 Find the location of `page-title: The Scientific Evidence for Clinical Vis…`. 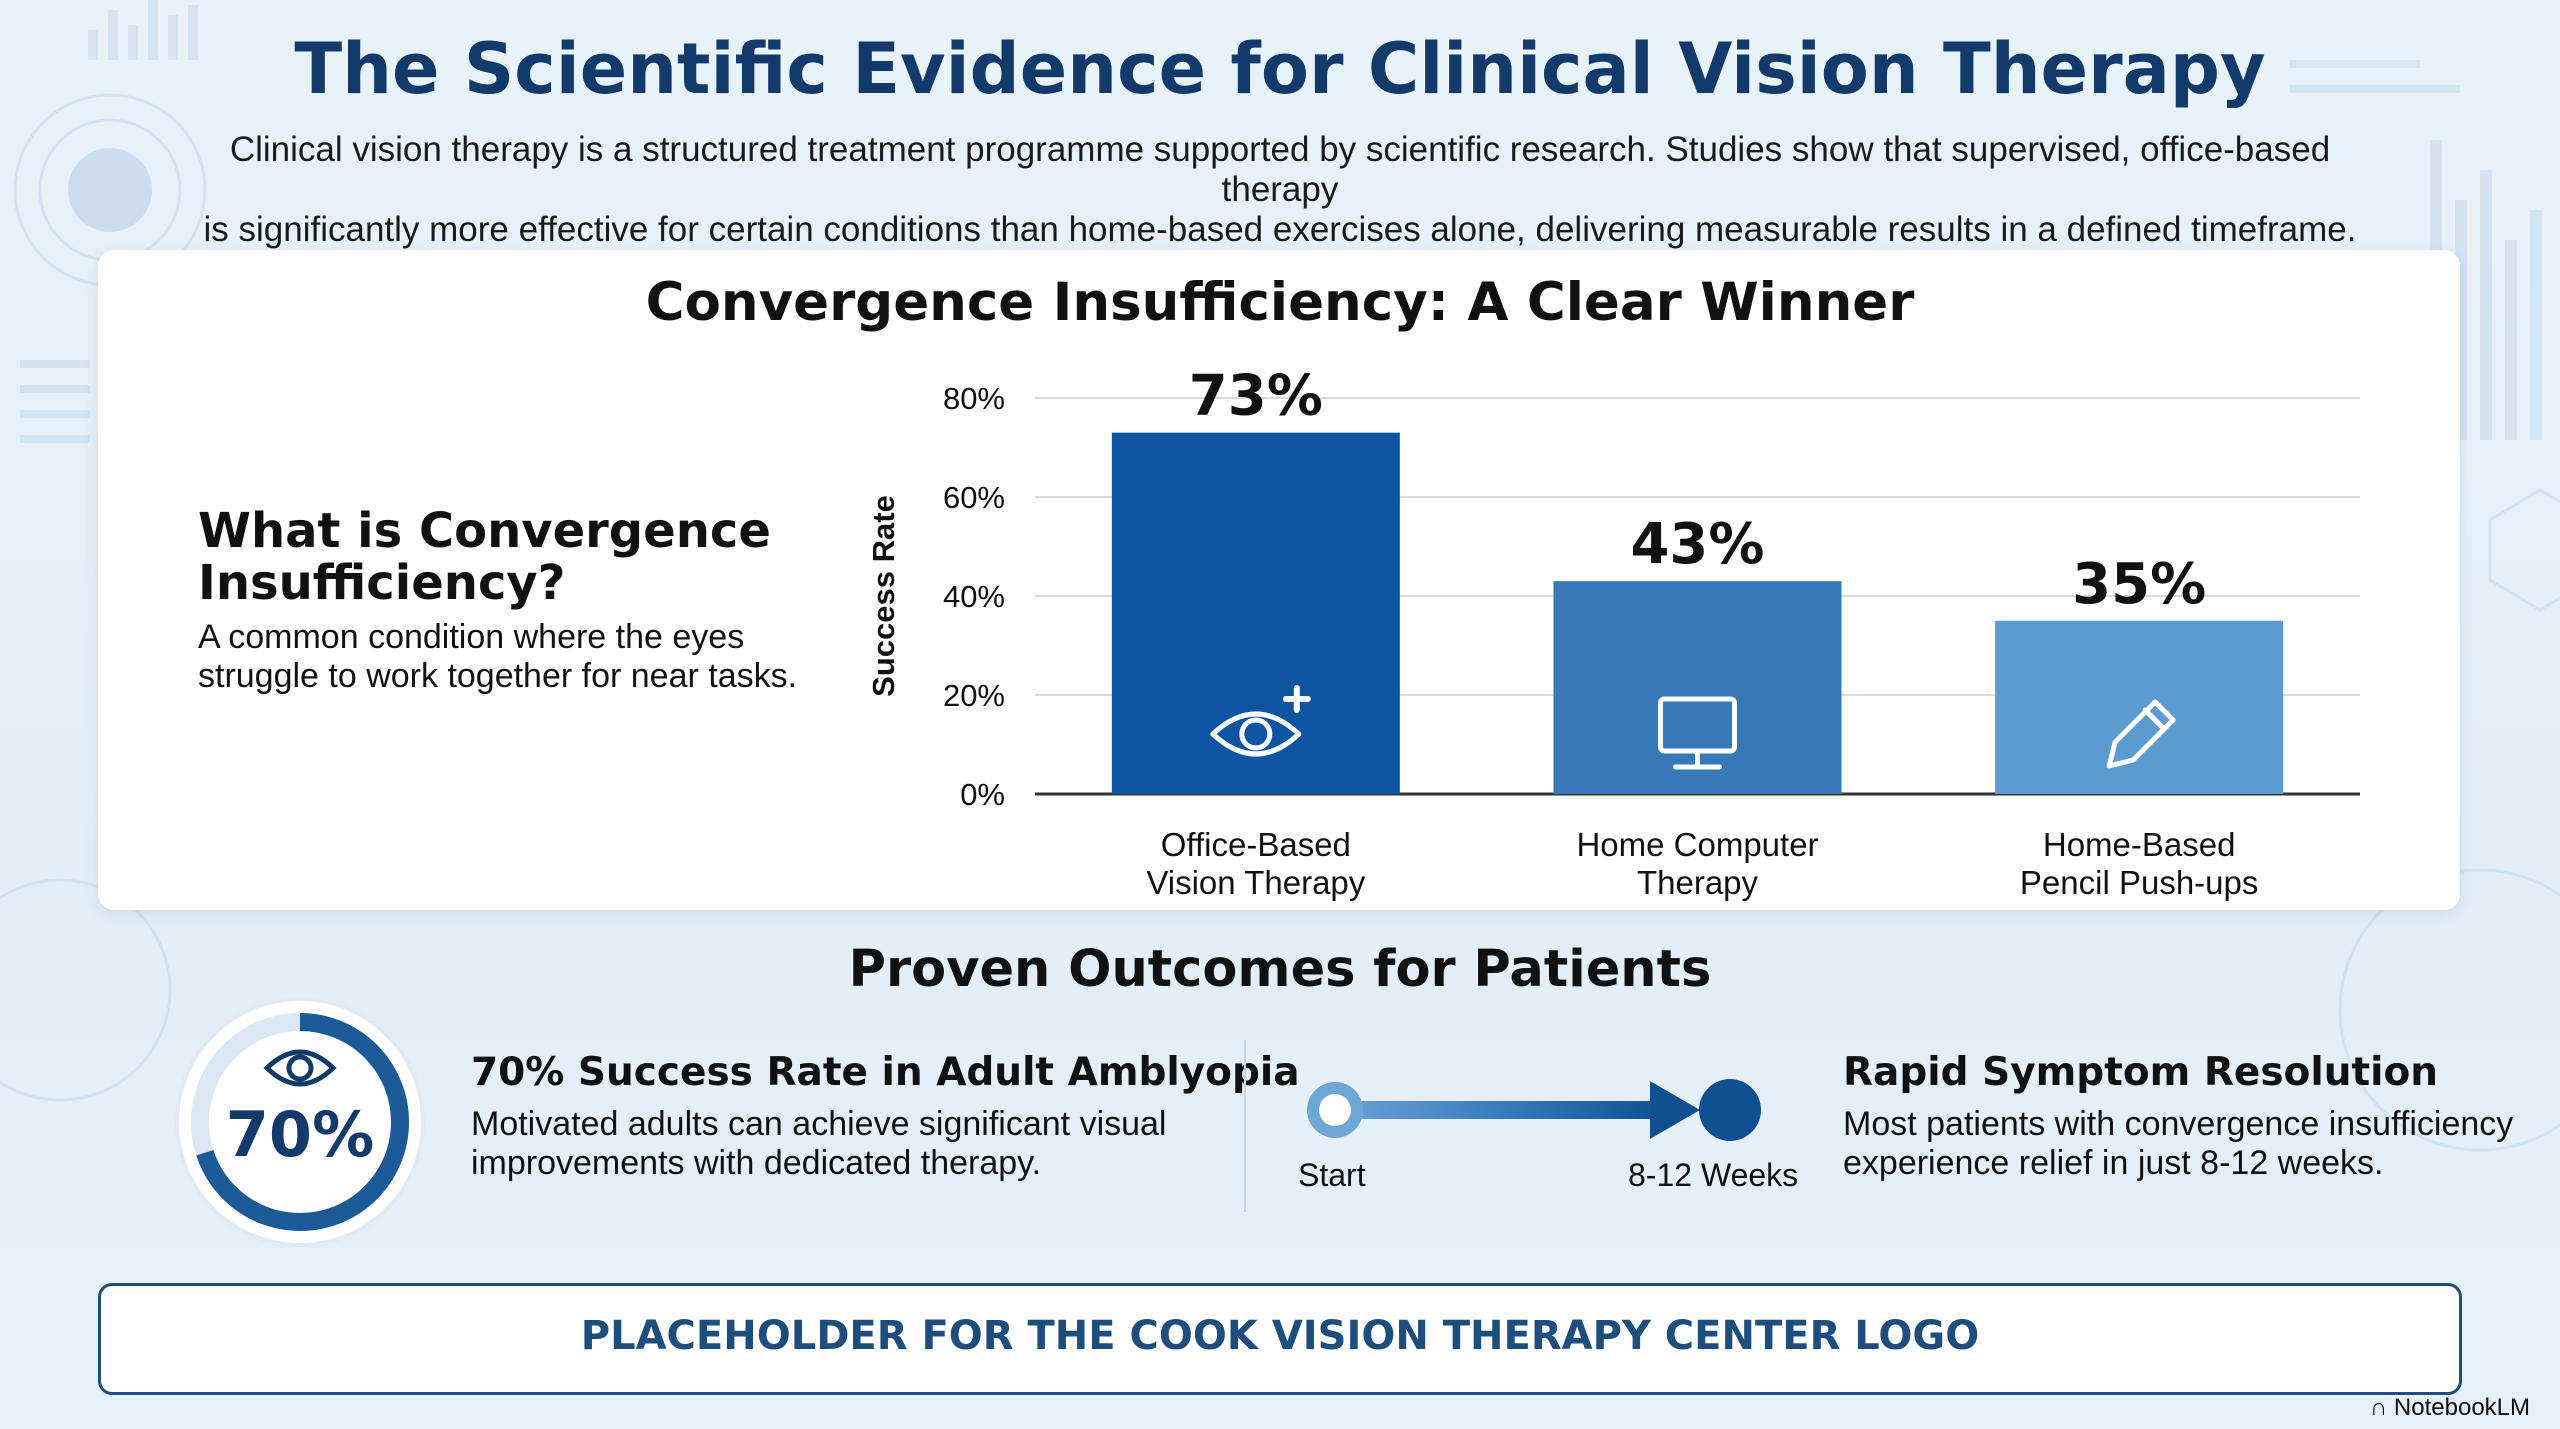

page-title: The Scientific Evidence for Clinical Vis… is located at coordinates (1280, 69).